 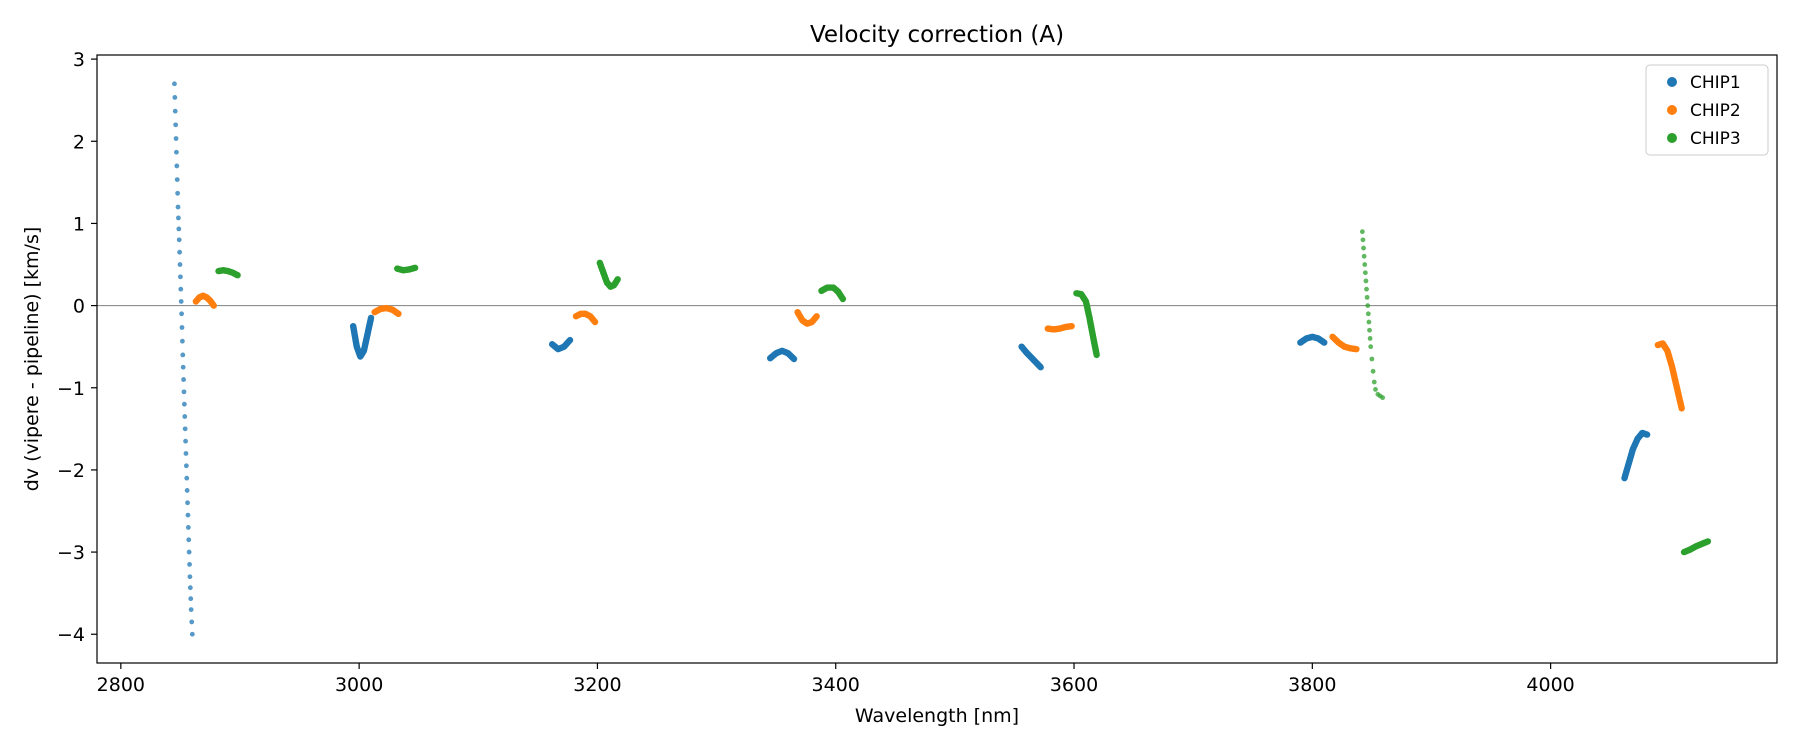 What do you see at coordinates (937, 716) in the screenshot?
I see `x-axis-label: Wavelength [nm]` at bounding box center [937, 716].